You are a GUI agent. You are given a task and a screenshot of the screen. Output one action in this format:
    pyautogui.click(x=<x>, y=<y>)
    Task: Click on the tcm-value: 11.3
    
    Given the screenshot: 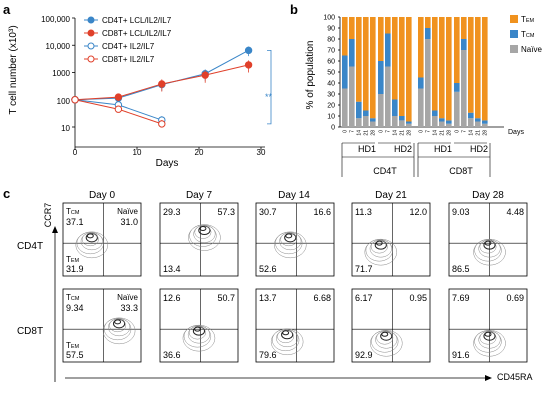 What is the action you would take?
    pyautogui.click(x=363, y=212)
    